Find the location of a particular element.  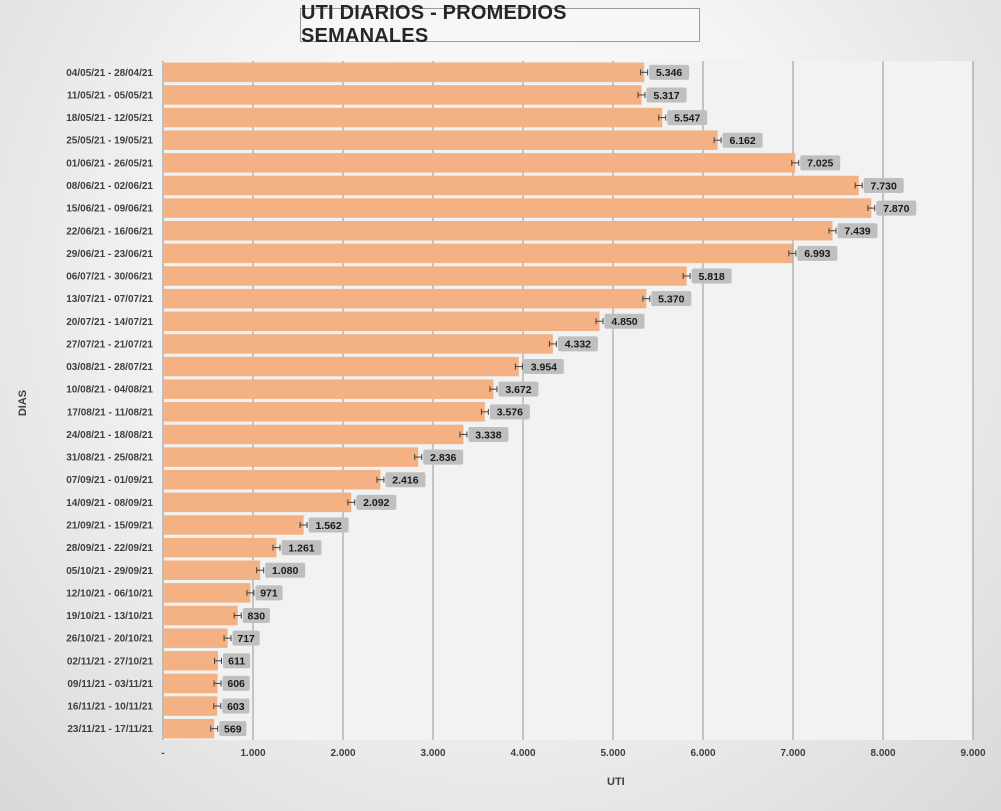

y-tick-label: 19/10/21 - 13/10/21 is located at coordinates (109, 616).